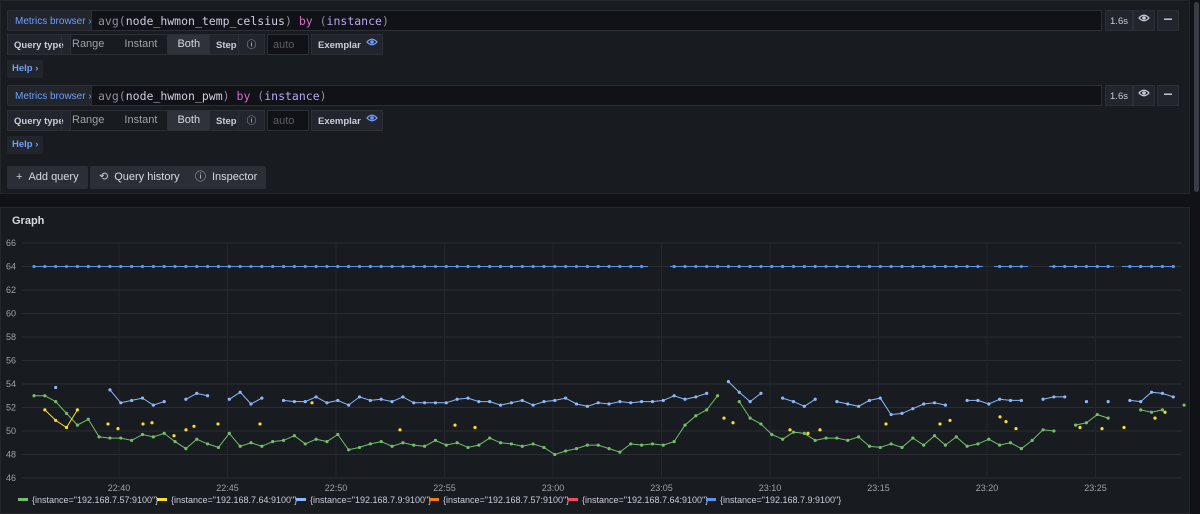 The height and width of the screenshot is (514, 1200). I want to click on query-label: instance, so click(292, 96).